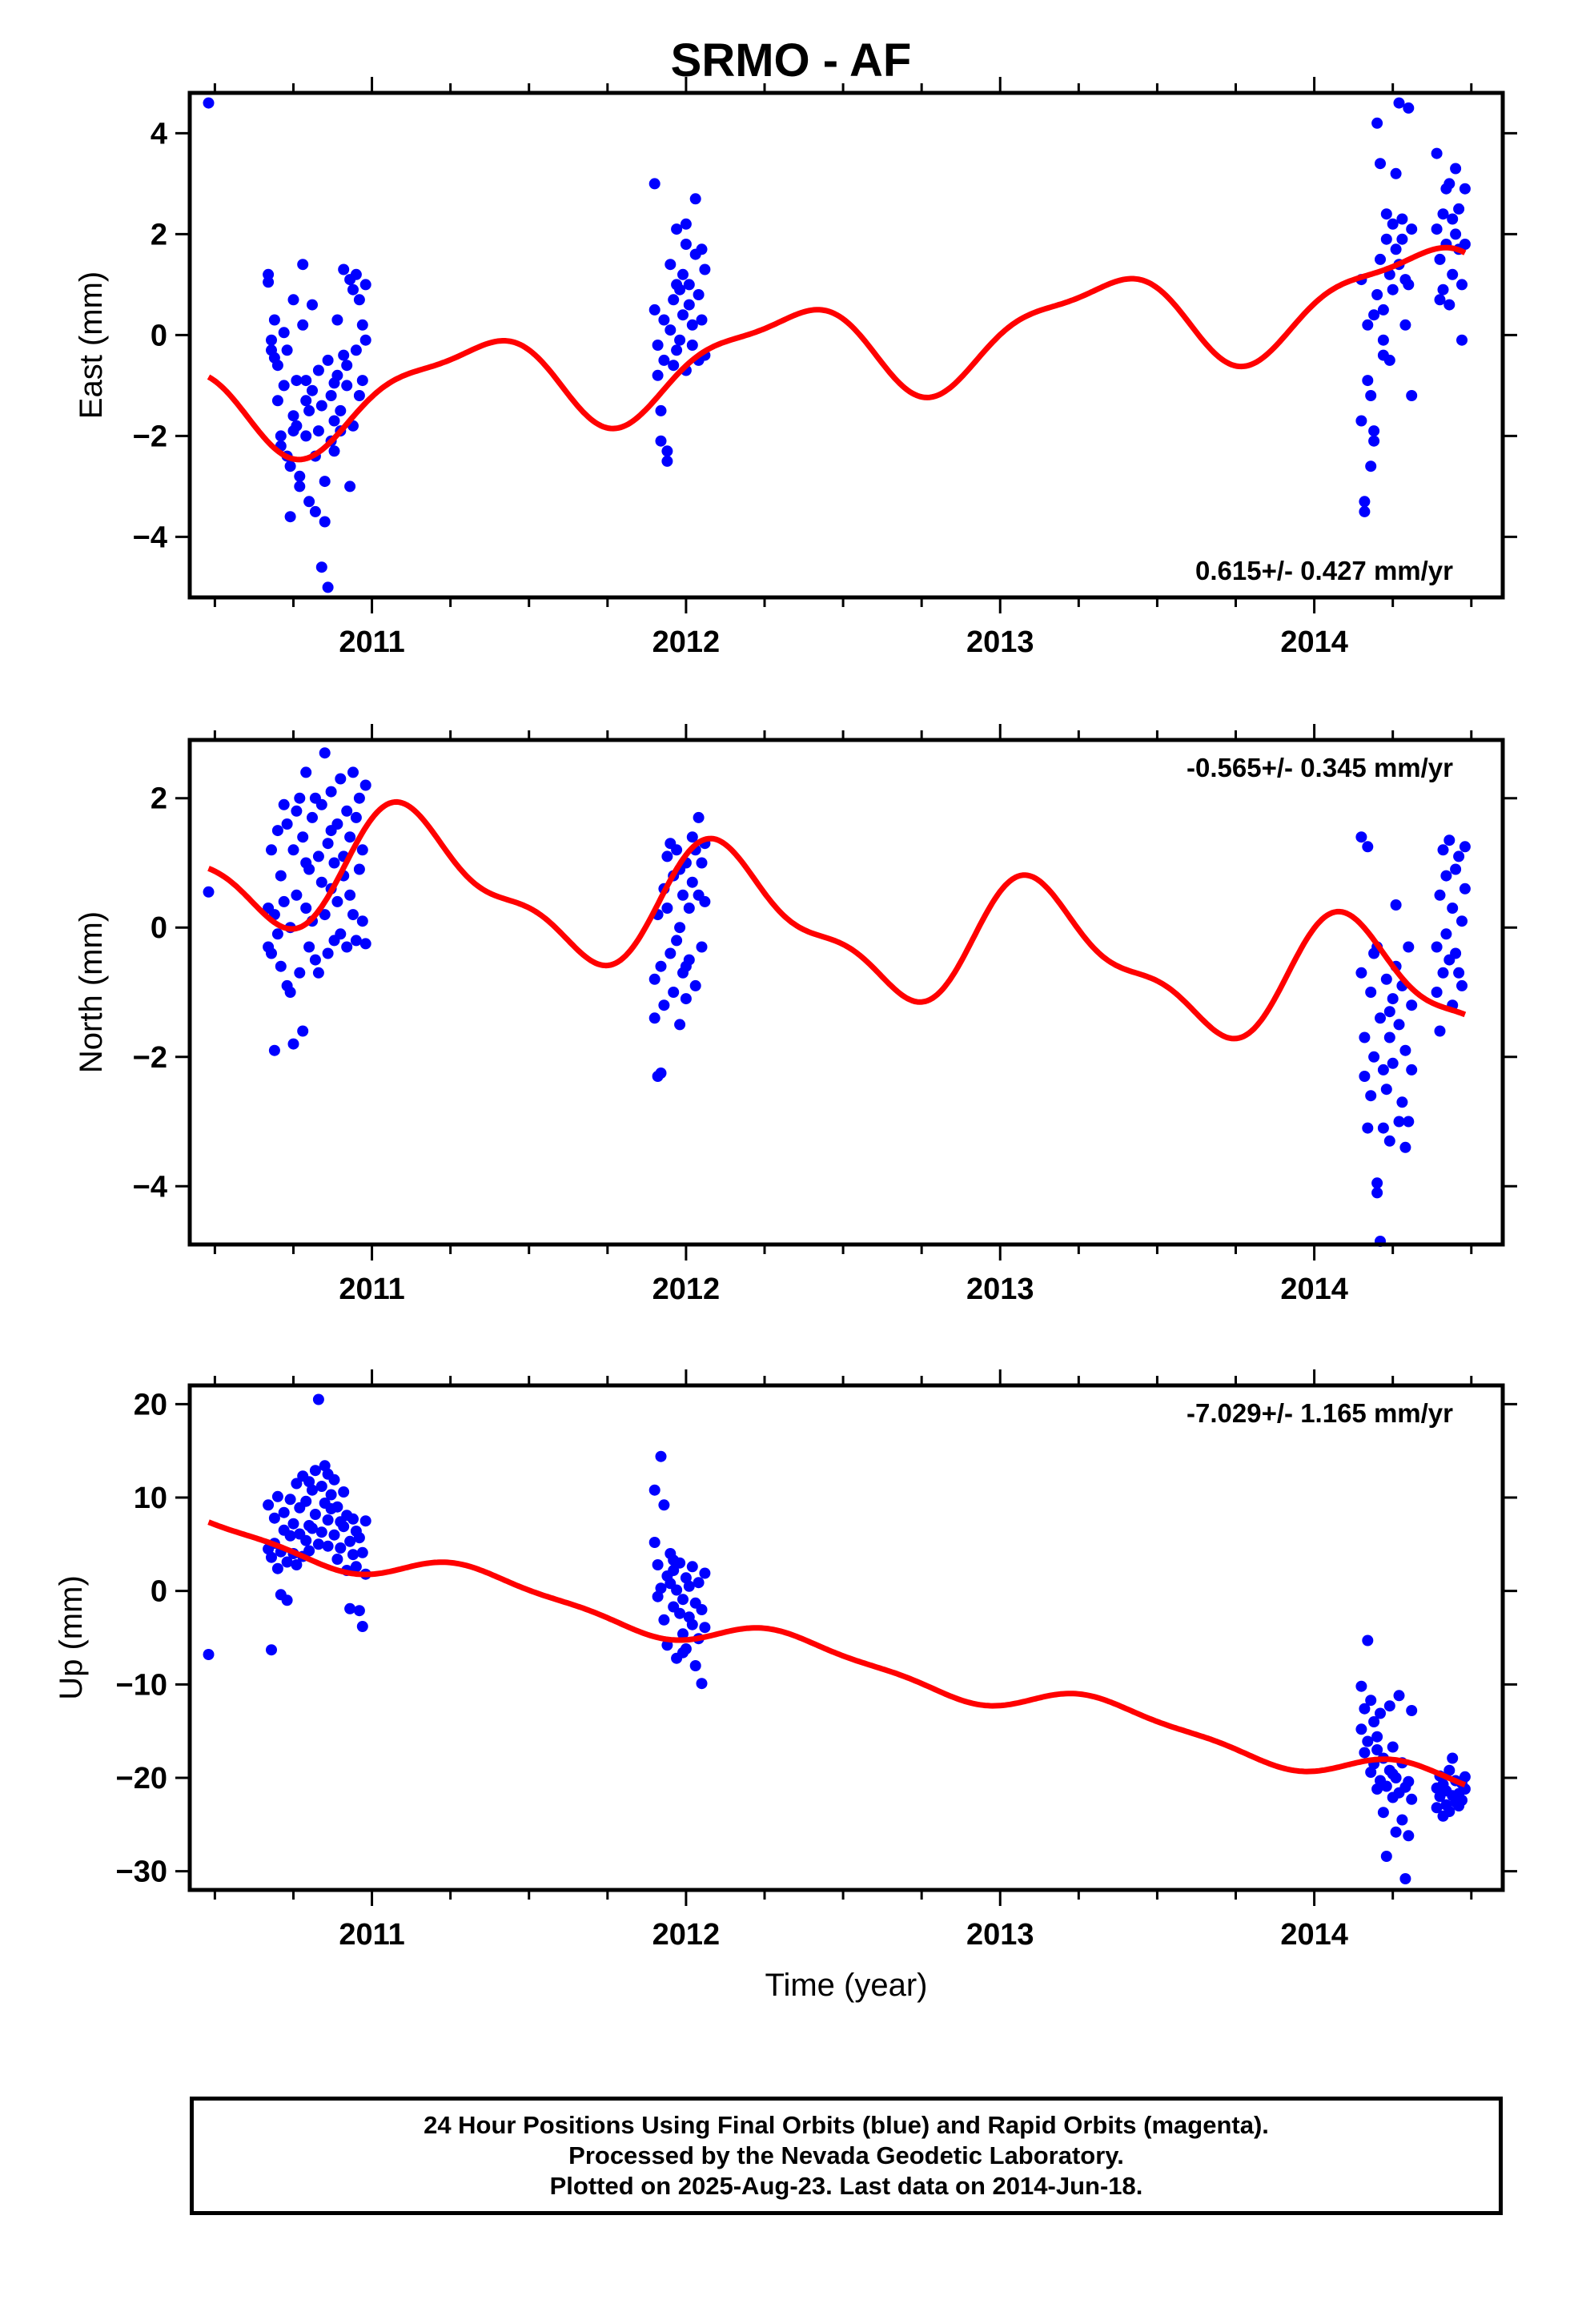 This screenshot has width=1582, height=2324. I want to click on up-y-tick-label: 20, so click(151, 1404).